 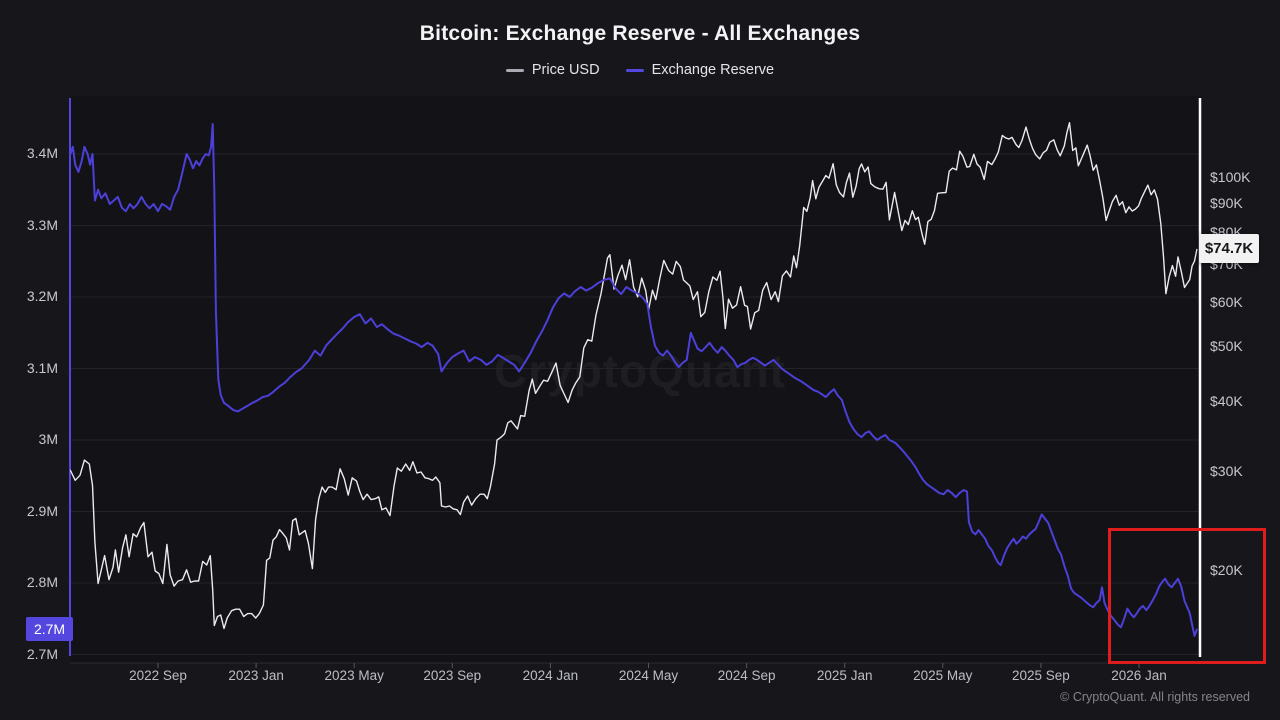 I want to click on legend-item-exchange-reserve: Exchange Reserve, so click(x=700, y=70).